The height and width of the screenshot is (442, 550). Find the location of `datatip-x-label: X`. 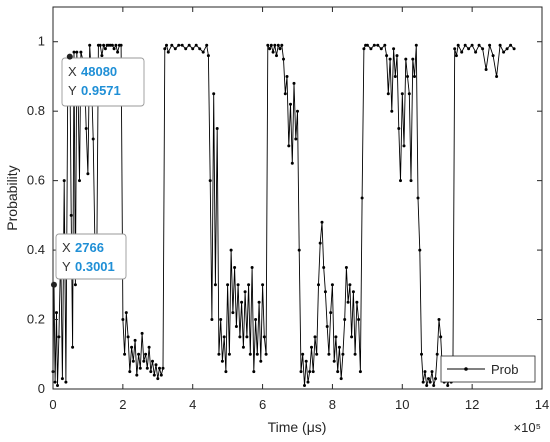

datatip-x-label: X is located at coordinates (66, 247).